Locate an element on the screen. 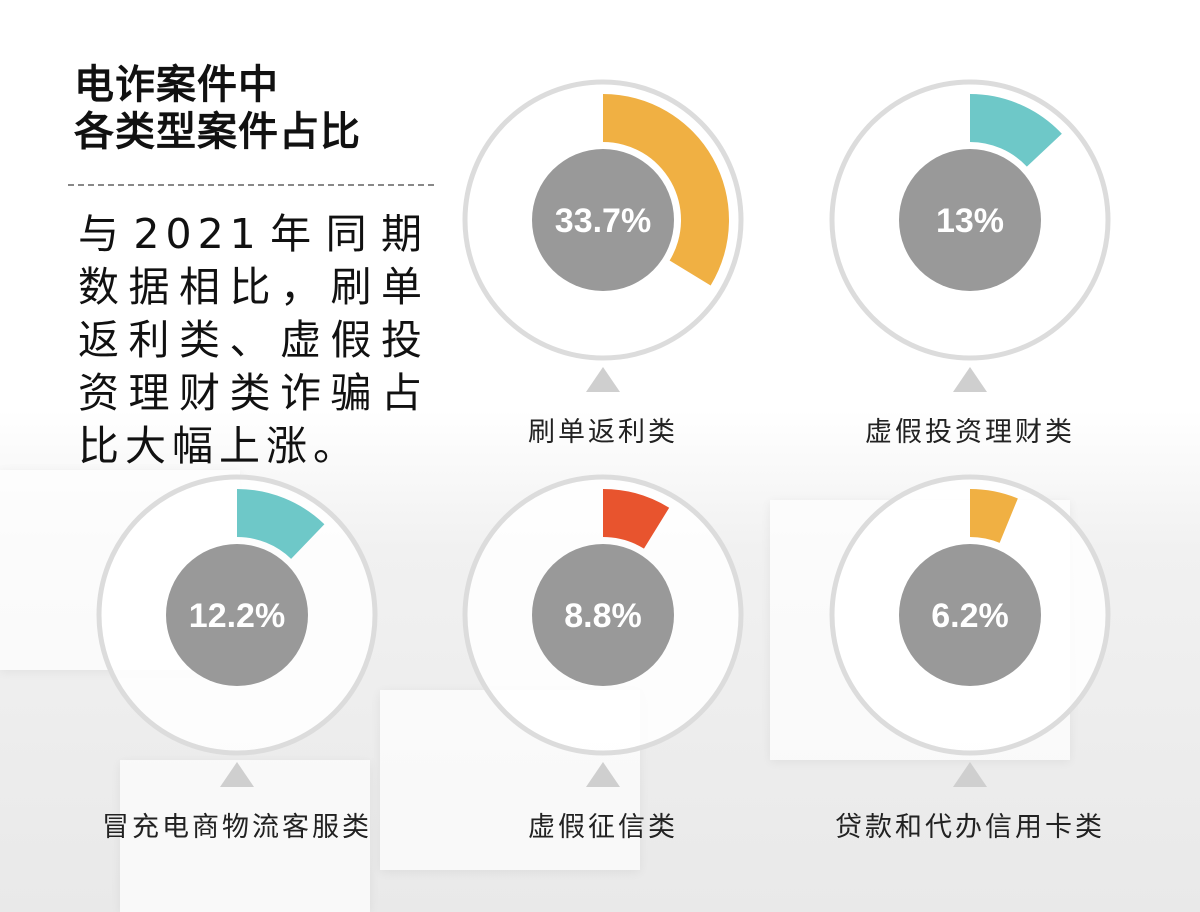 This screenshot has width=1200, height=912. value-label: 6.2% is located at coordinates (970, 616).